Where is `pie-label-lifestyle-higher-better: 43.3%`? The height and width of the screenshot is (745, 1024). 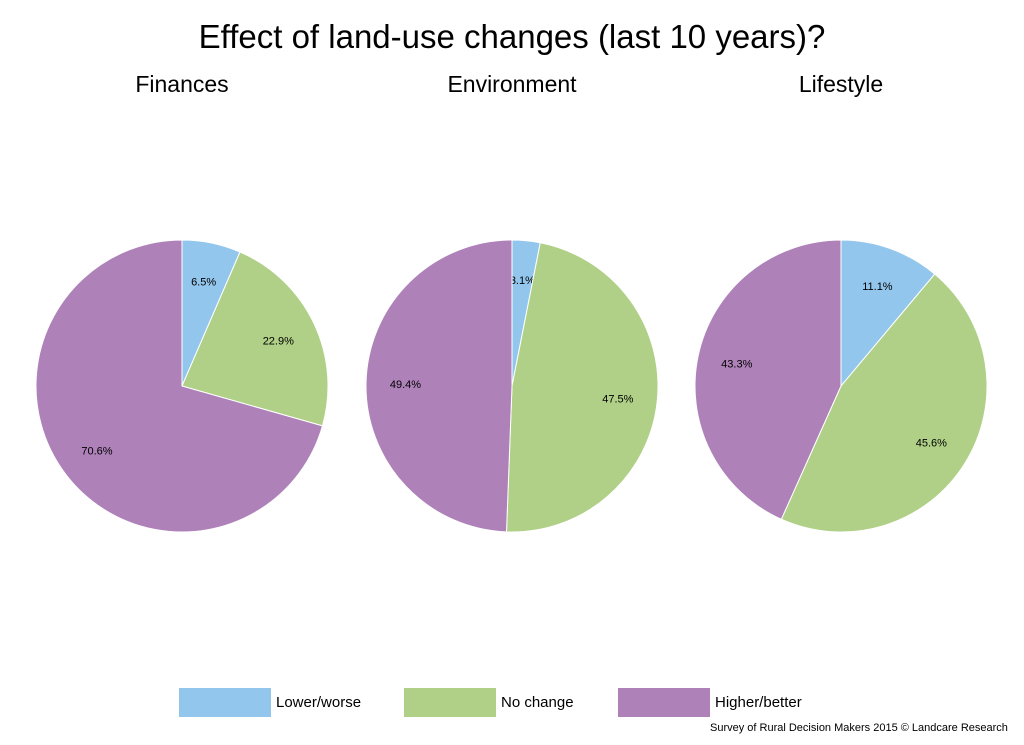 pie-label-lifestyle-higher-better: 43.3% is located at coordinates (736, 365).